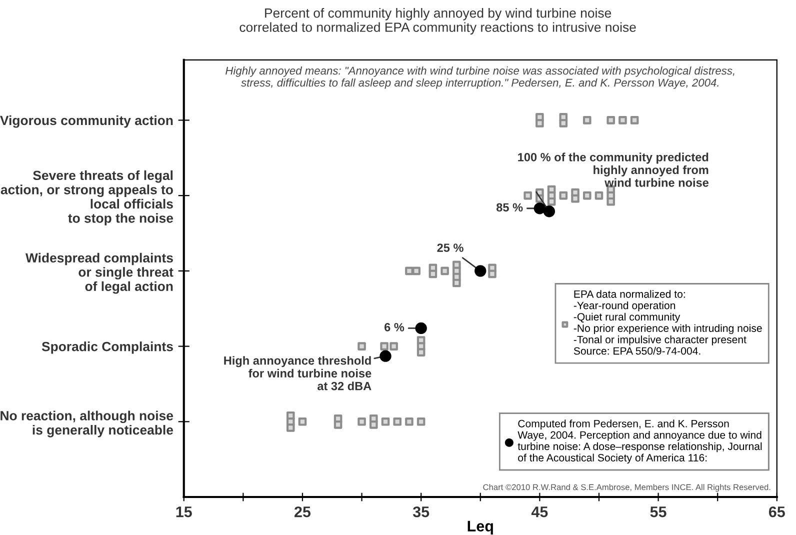 The height and width of the screenshot is (535, 796). Describe the element at coordinates (509, 207) in the screenshot. I see `annotation: 85 %` at that location.